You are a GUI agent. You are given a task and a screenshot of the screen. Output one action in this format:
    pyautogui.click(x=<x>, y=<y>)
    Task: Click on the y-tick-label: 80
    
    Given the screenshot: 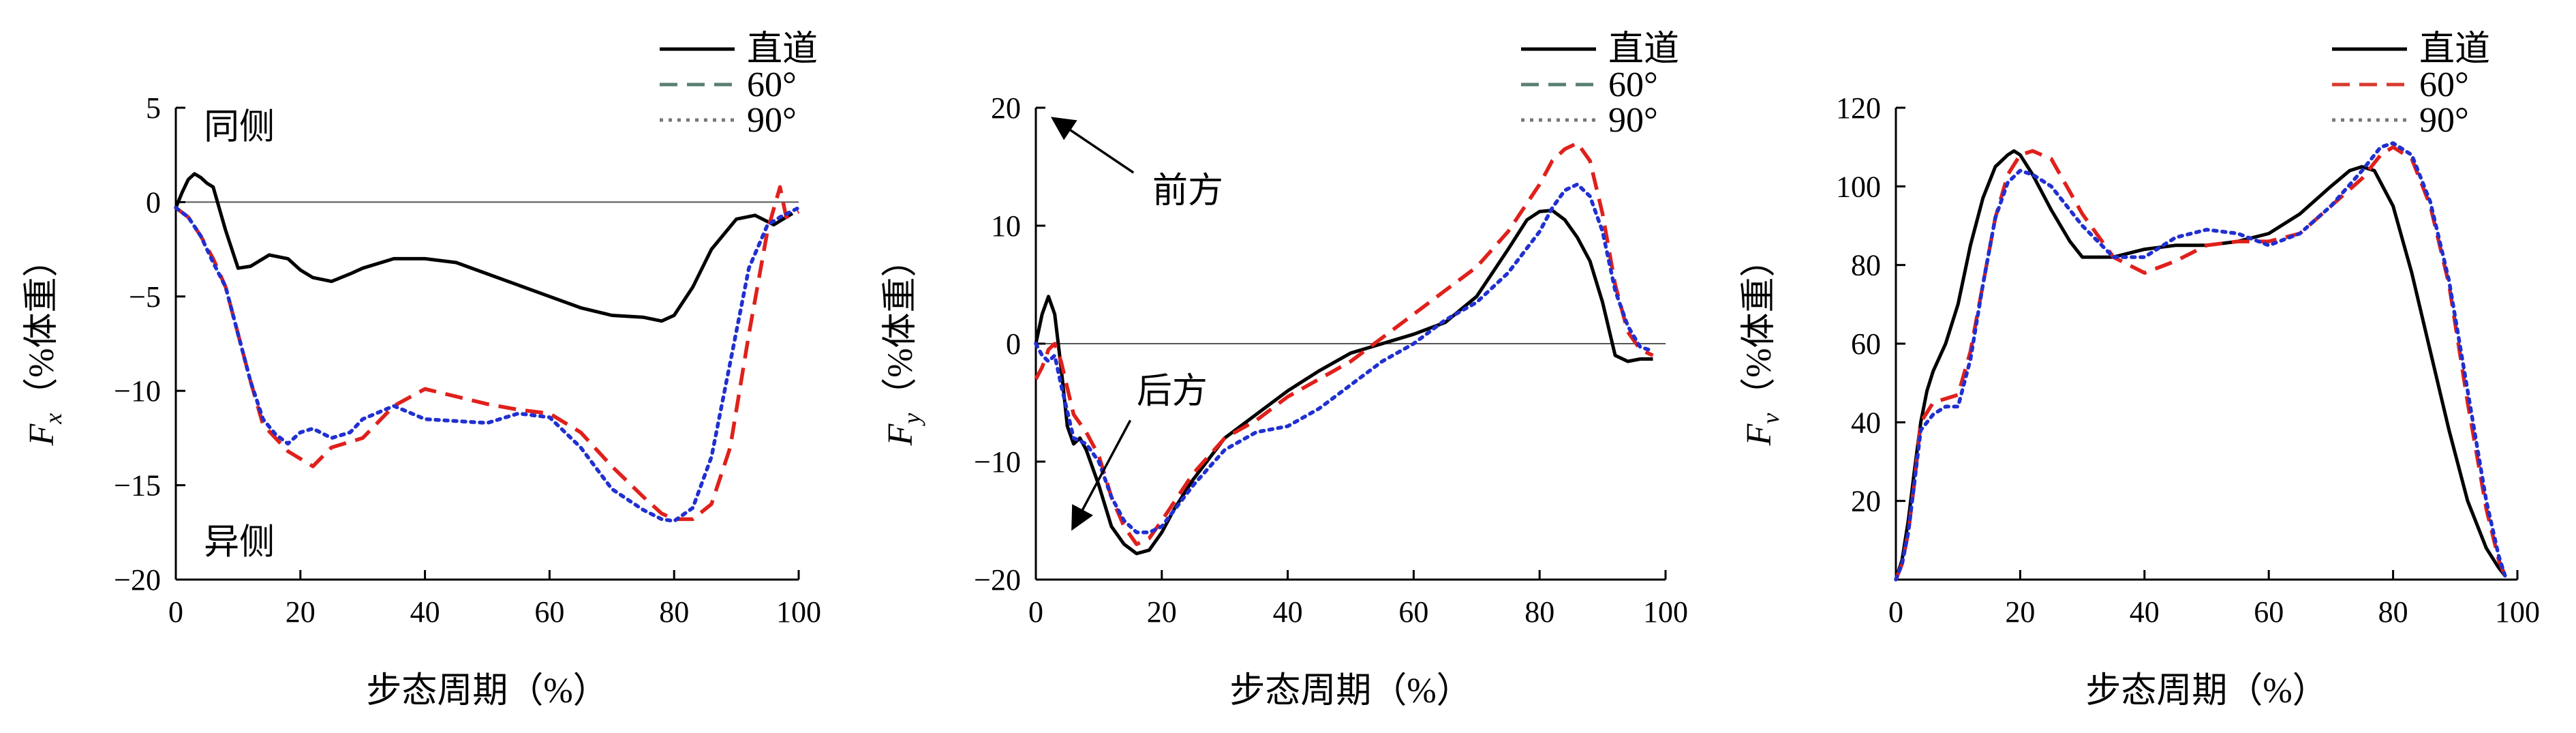 What is the action you would take?
    pyautogui.click(x=1866, y=265)
    